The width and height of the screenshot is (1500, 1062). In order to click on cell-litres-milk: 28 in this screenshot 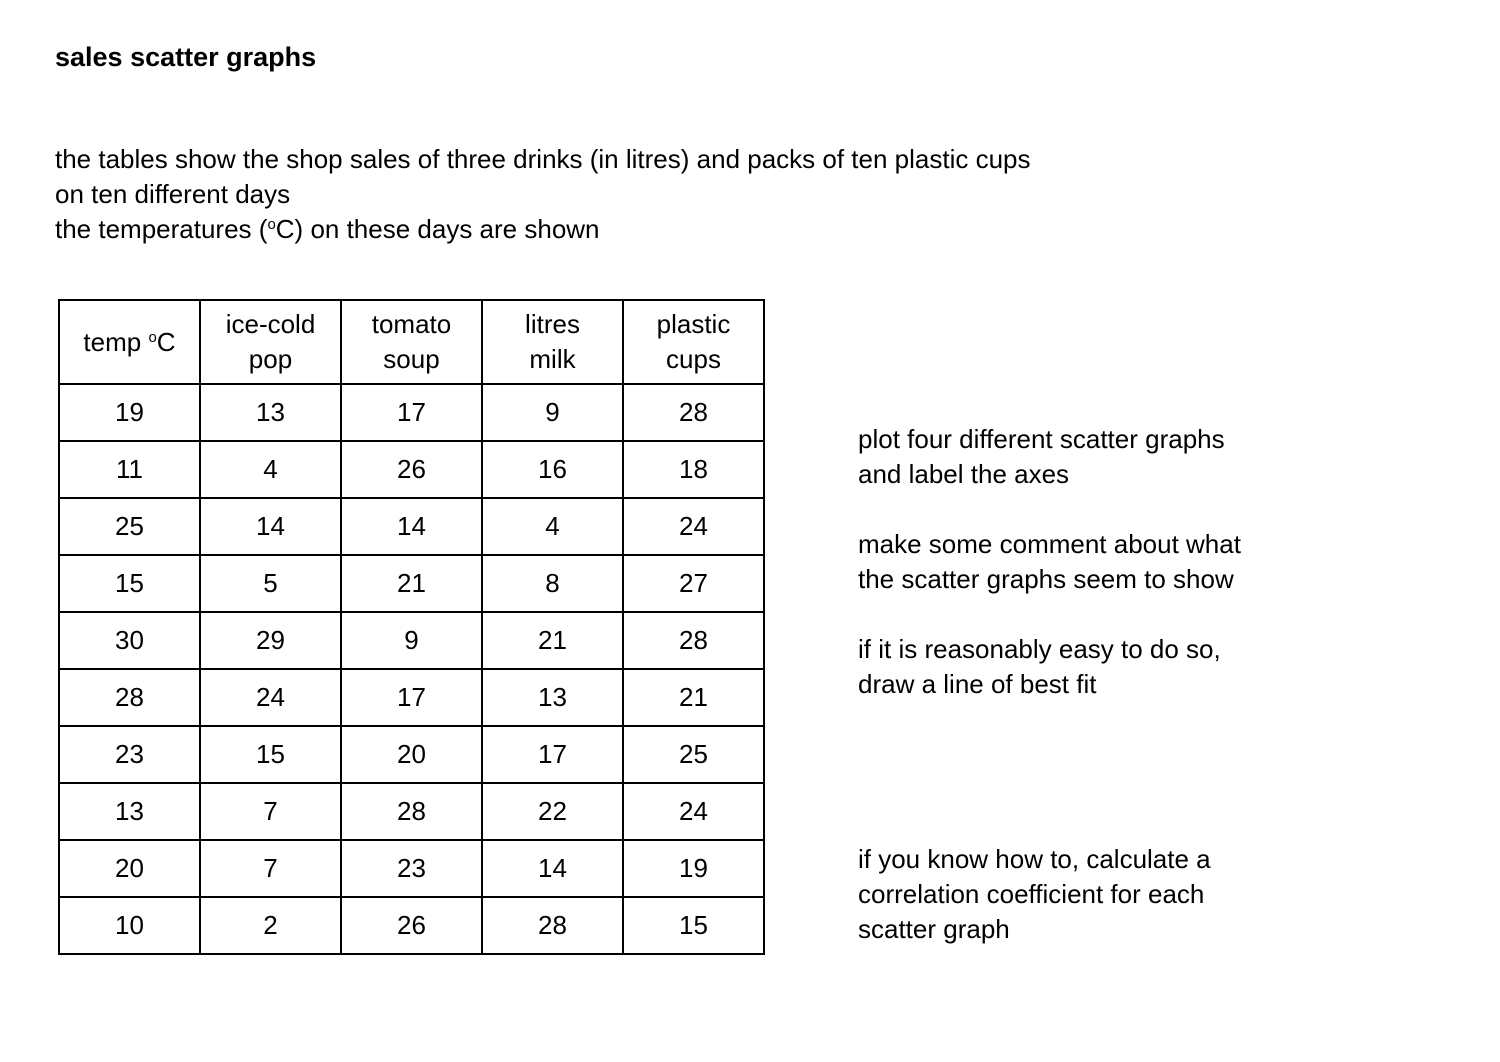, I will do `click(552, 925)`.